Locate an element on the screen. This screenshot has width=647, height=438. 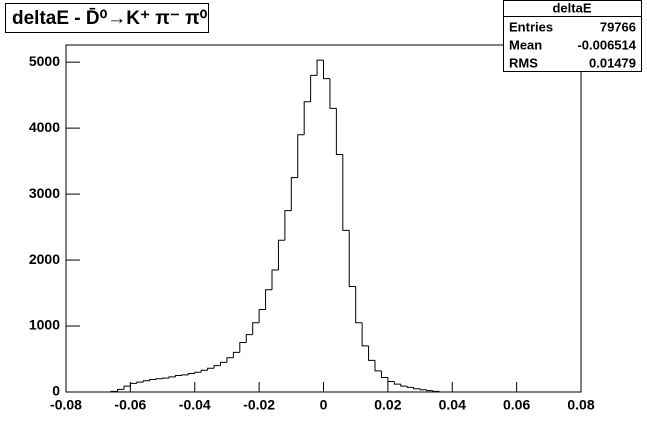
stats-frame is located at coordinates (572, 36).